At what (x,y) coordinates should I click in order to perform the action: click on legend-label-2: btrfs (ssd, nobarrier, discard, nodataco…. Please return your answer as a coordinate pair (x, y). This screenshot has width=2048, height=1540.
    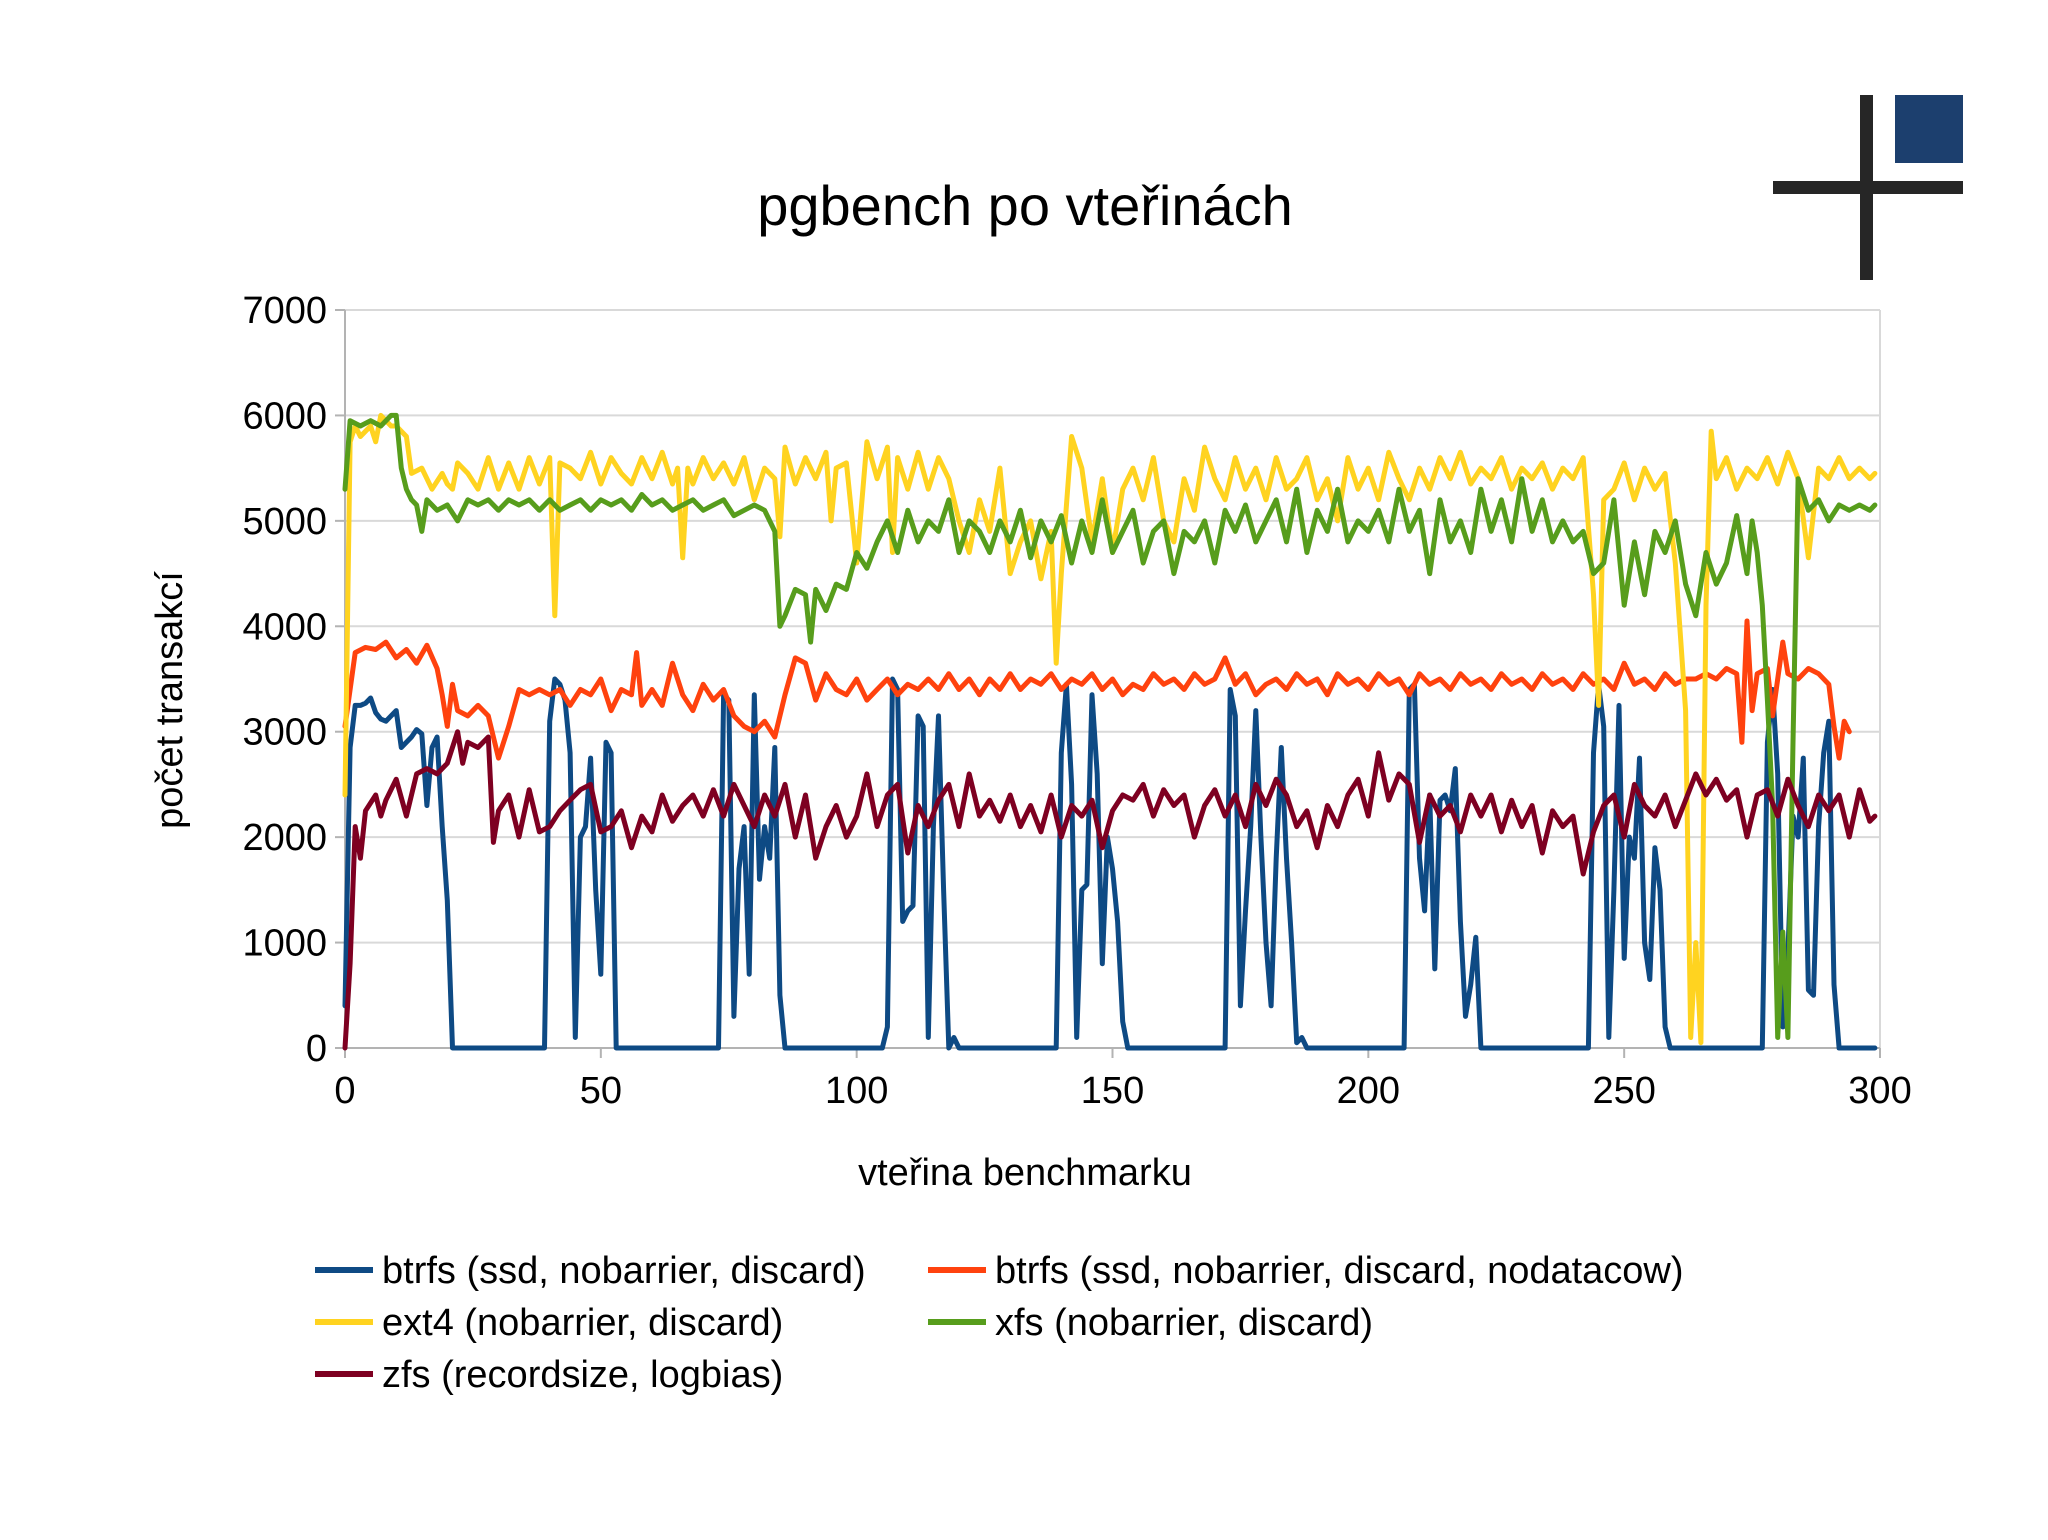
    Looking at the image, I should click on (1339, 1271).